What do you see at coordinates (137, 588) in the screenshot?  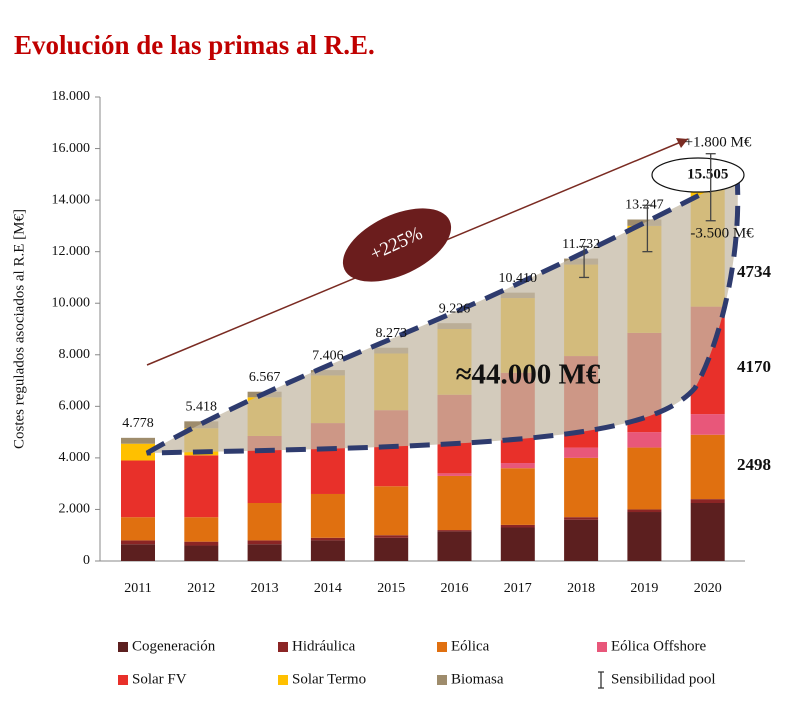 I see `x-tick-label: 2011` at bounding box center [137, 588].